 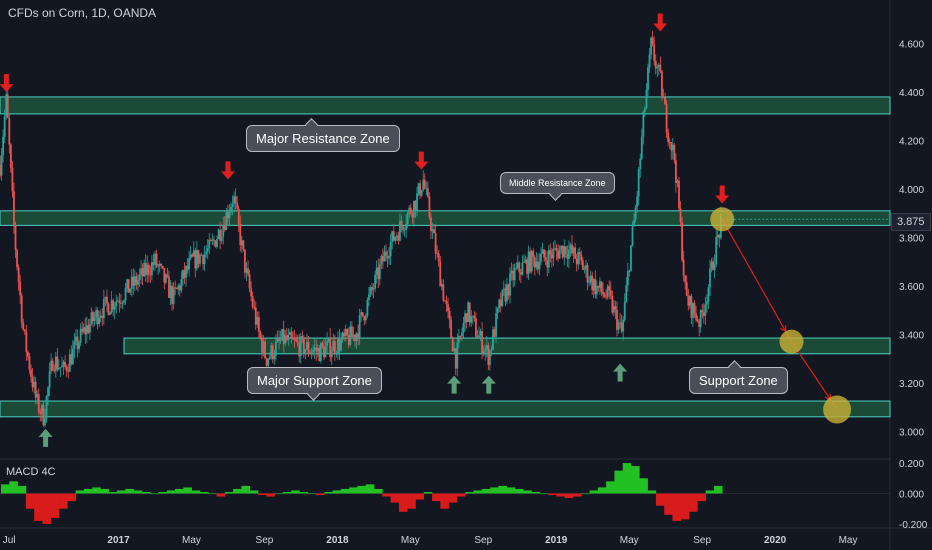 I want to click on down-arrow-icon, so click(x=421, y=160).